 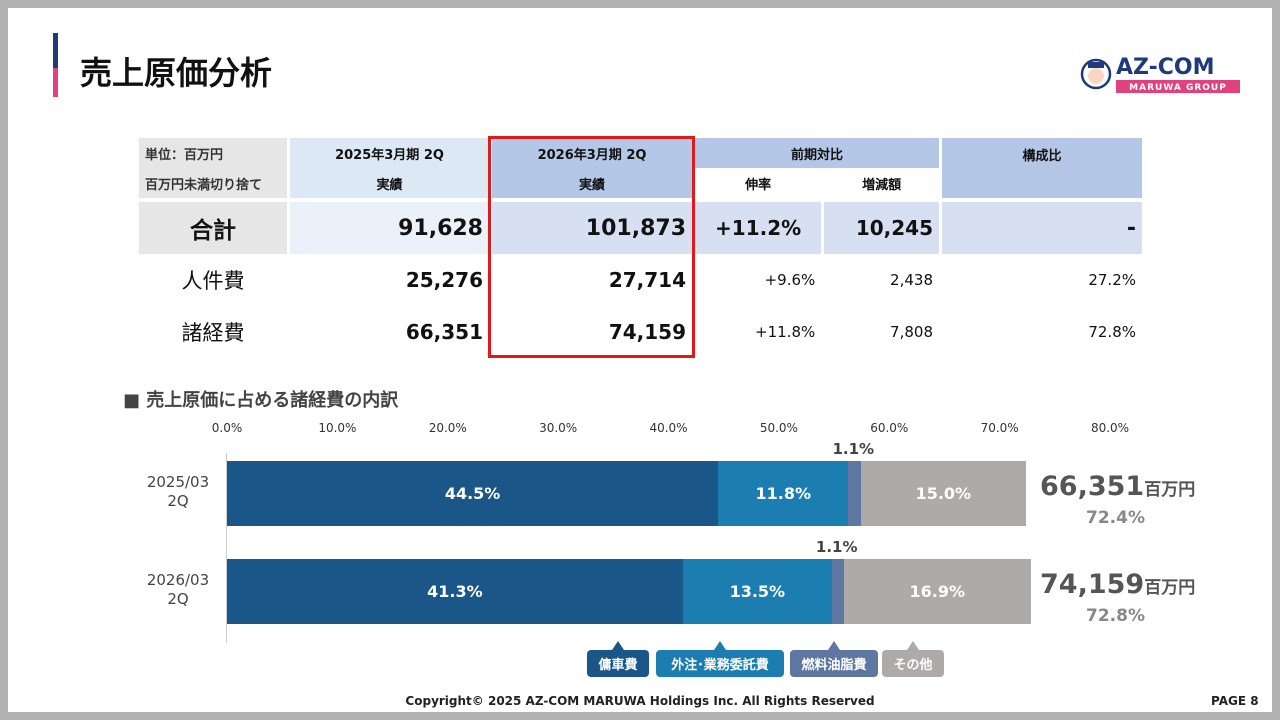 I want to click on table-row-total: 合計 91,628 101,873 +11.2% 10,245 -, so click(x=640, y=228).